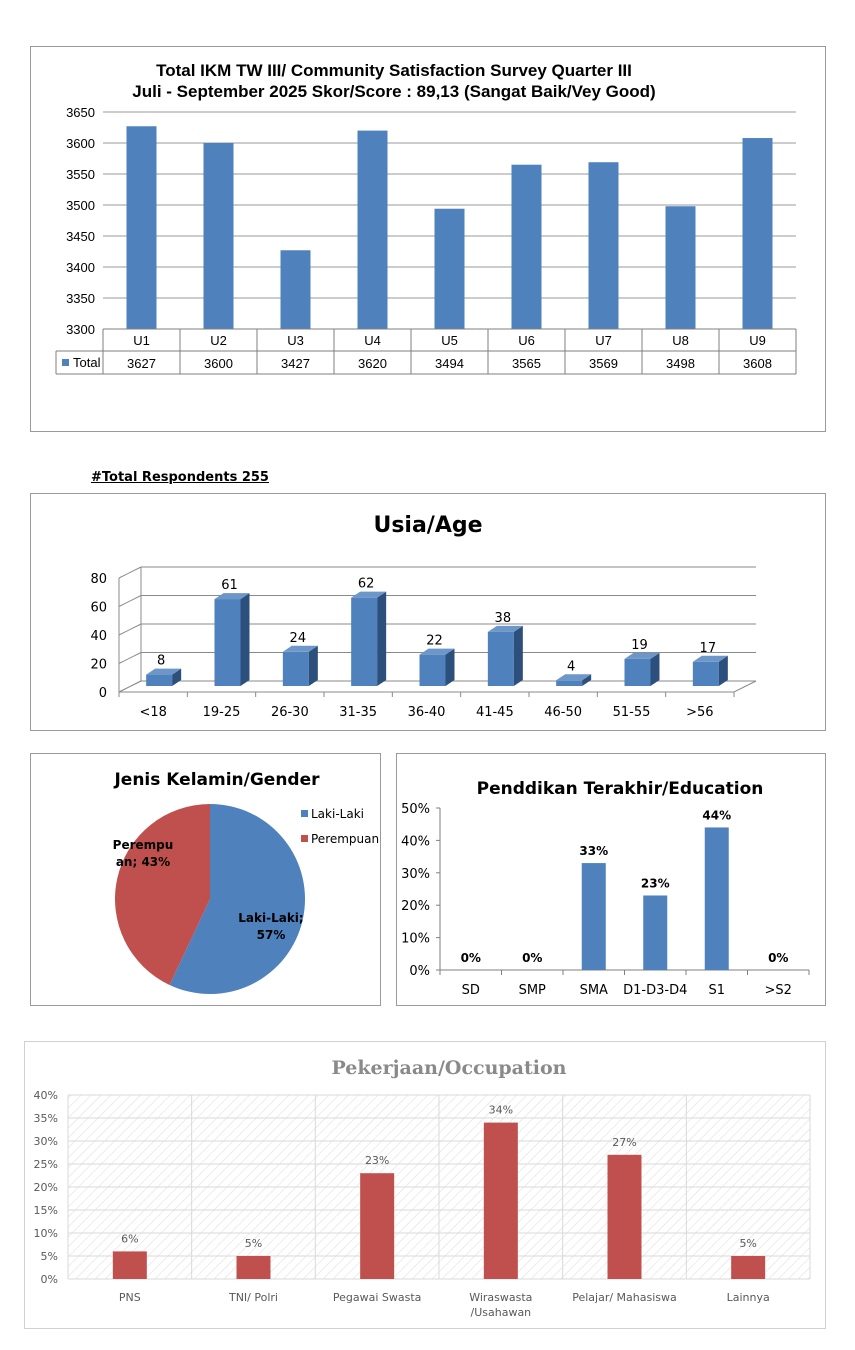 Image resolution: width=855 pixels, height=1350 pixels. I want to click on chart-title: Usia/Age, so click(427, 525).